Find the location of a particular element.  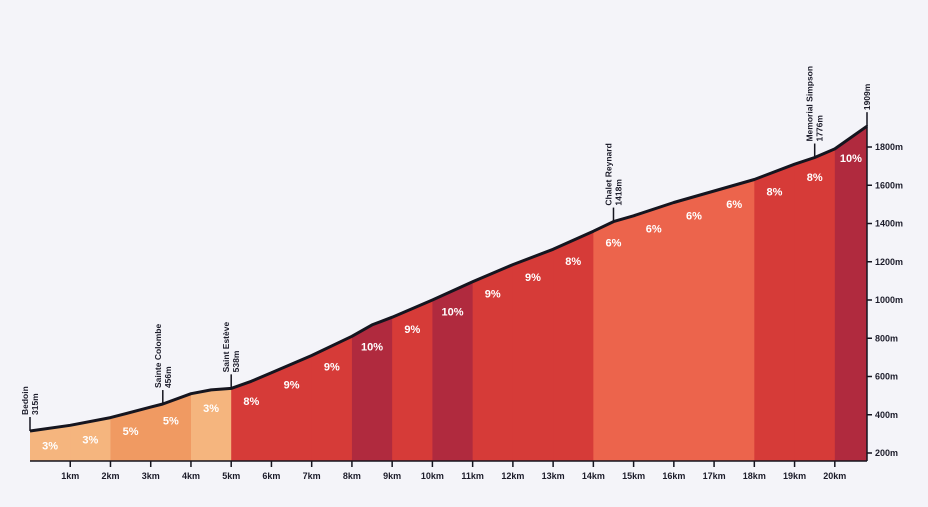

landmark-label: Chalet Reynard 1418m is located at coordinates (613, 174).